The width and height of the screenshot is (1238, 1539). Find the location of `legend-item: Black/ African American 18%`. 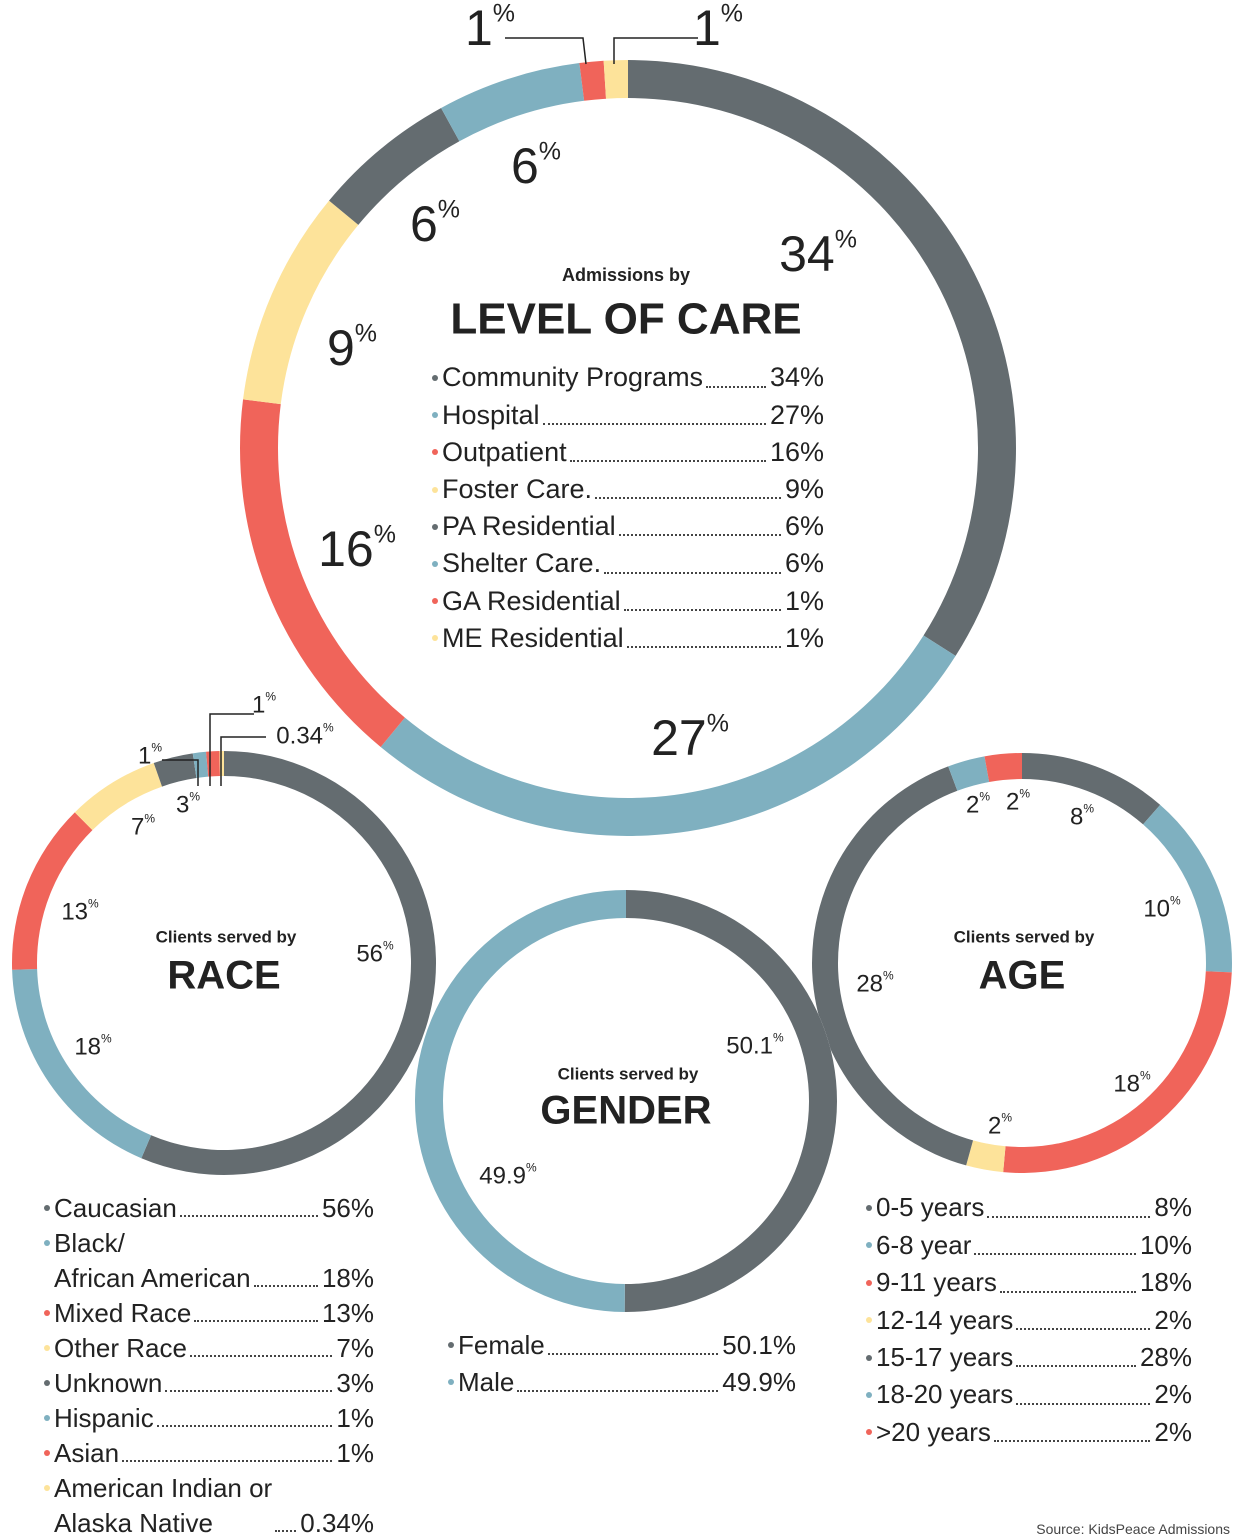

legend-item: Black/ African American 18% is located at coordinates (209, 1261).